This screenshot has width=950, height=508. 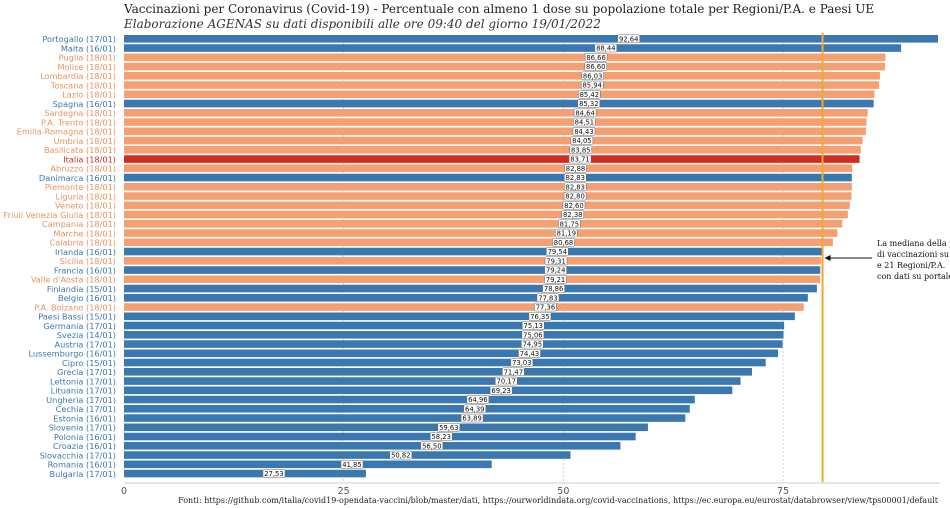 What do you see at coordinates (87, 298) in the screenshot?
I see `category-label: Belgio (16/01)` at bounding box center [87, 298].